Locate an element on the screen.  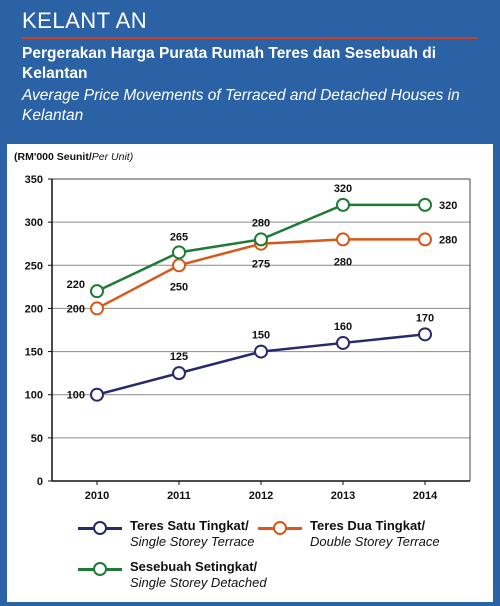
title-rule is located at coordinates (250, 38).